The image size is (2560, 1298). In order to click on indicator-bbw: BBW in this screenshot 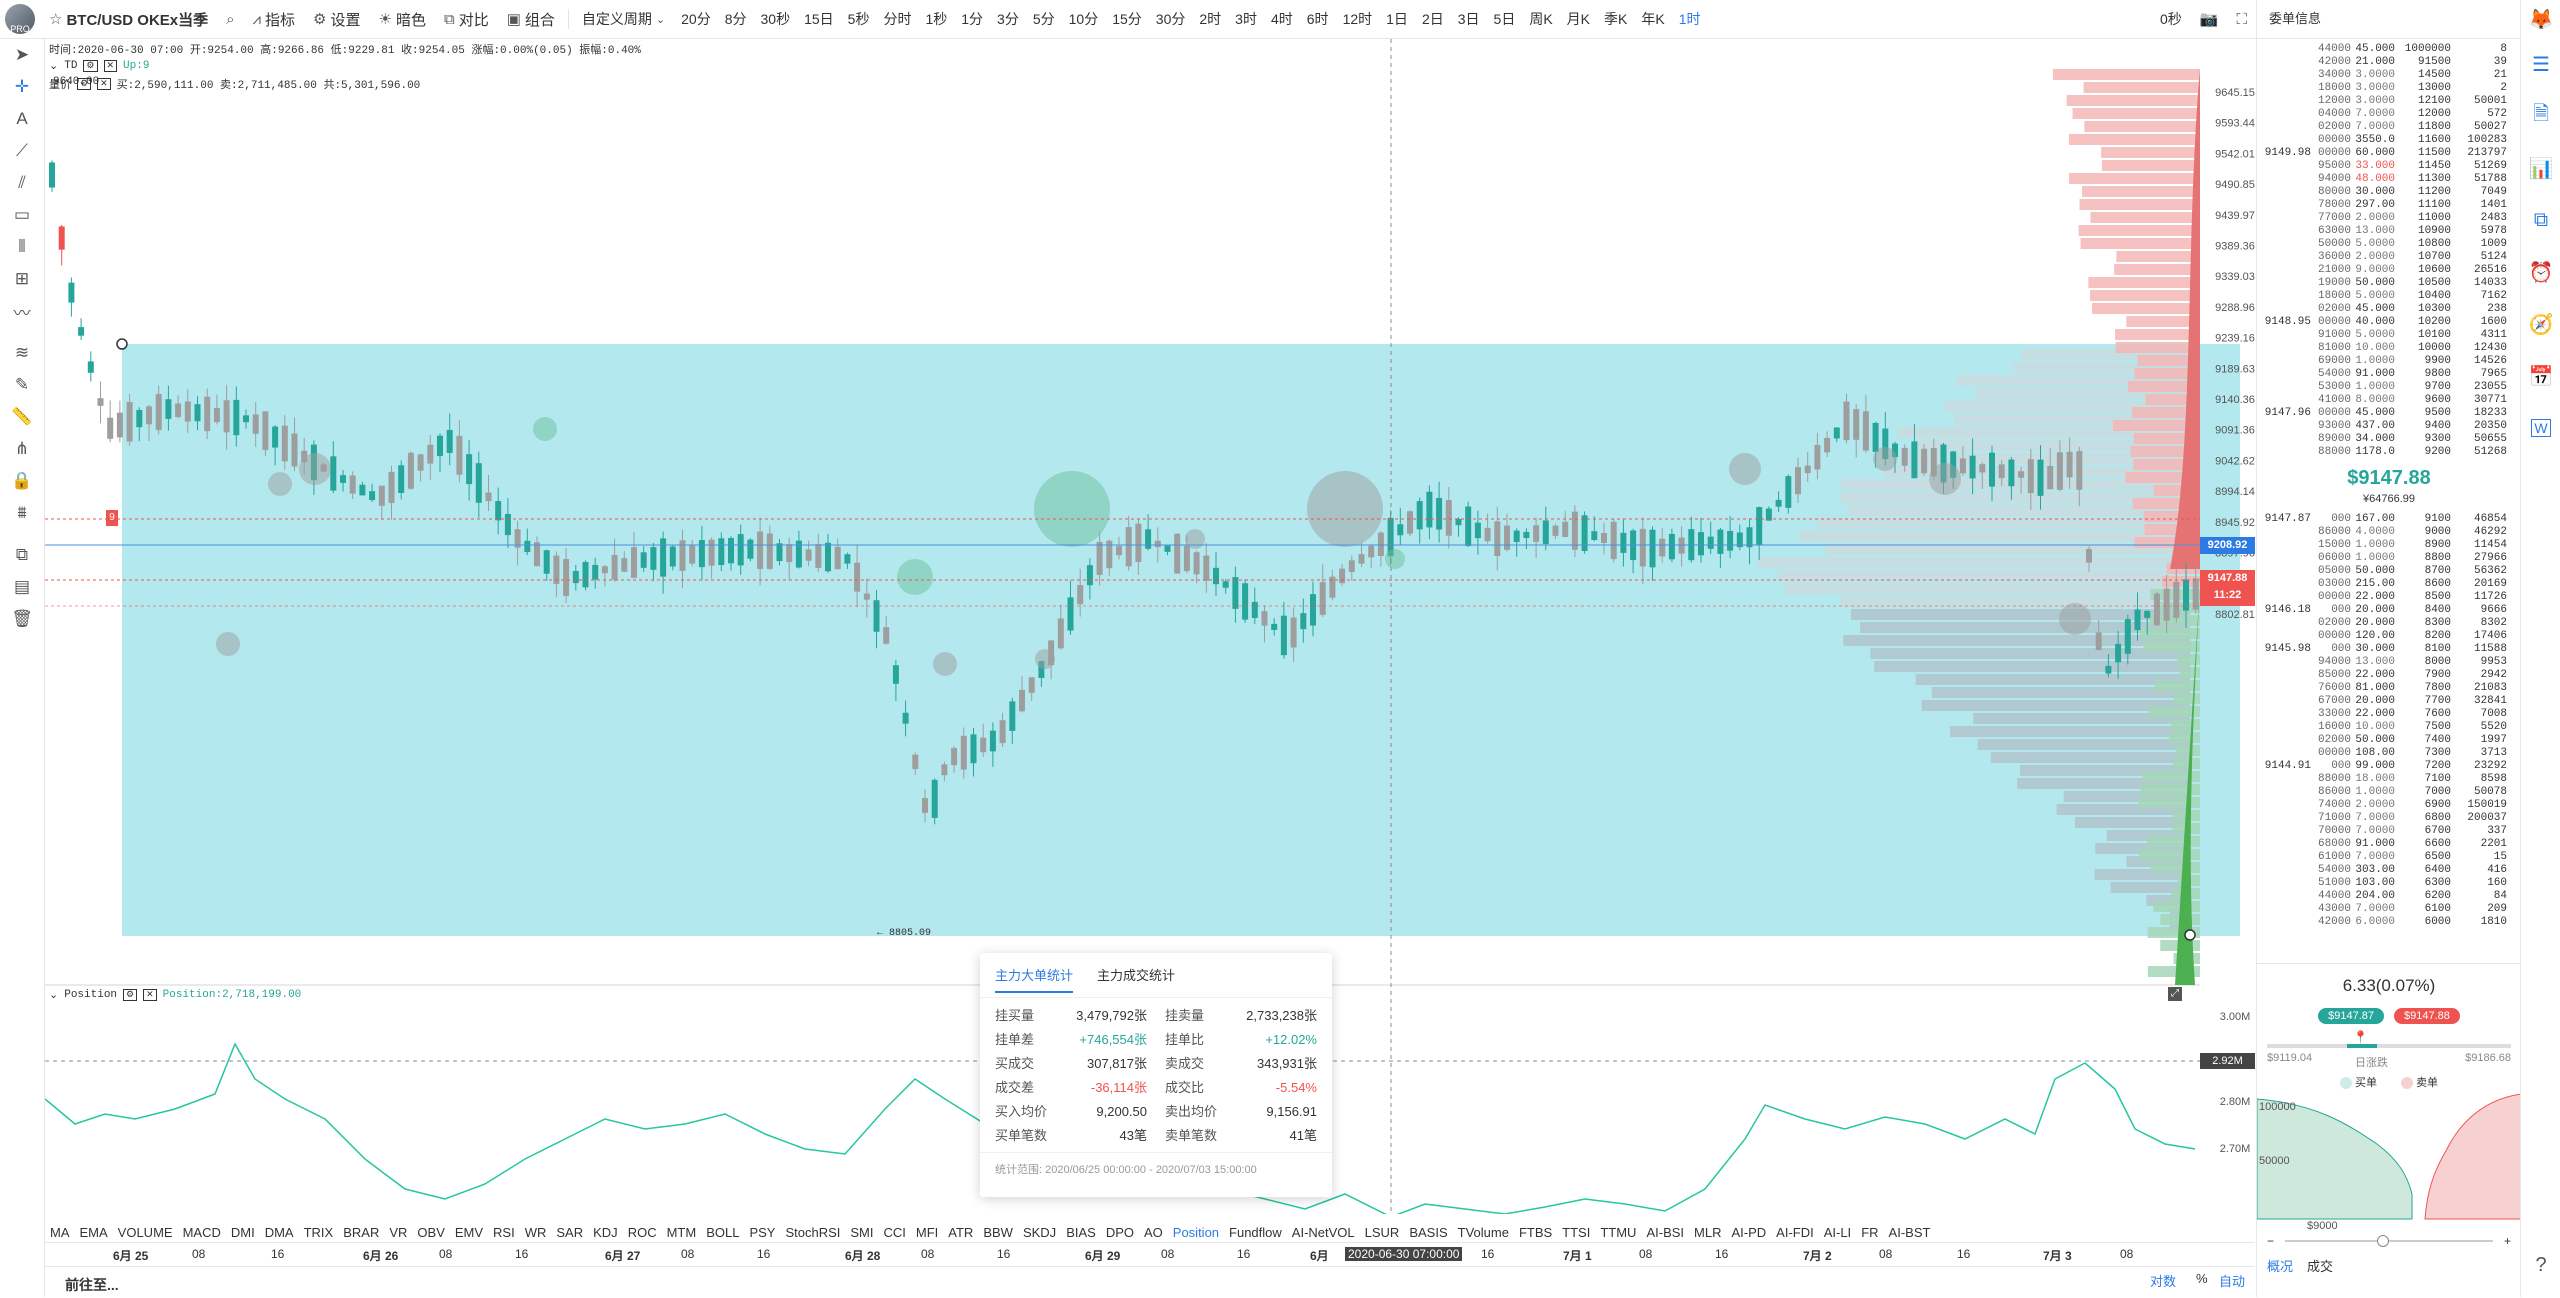, I will do `click(998, 1232)`.